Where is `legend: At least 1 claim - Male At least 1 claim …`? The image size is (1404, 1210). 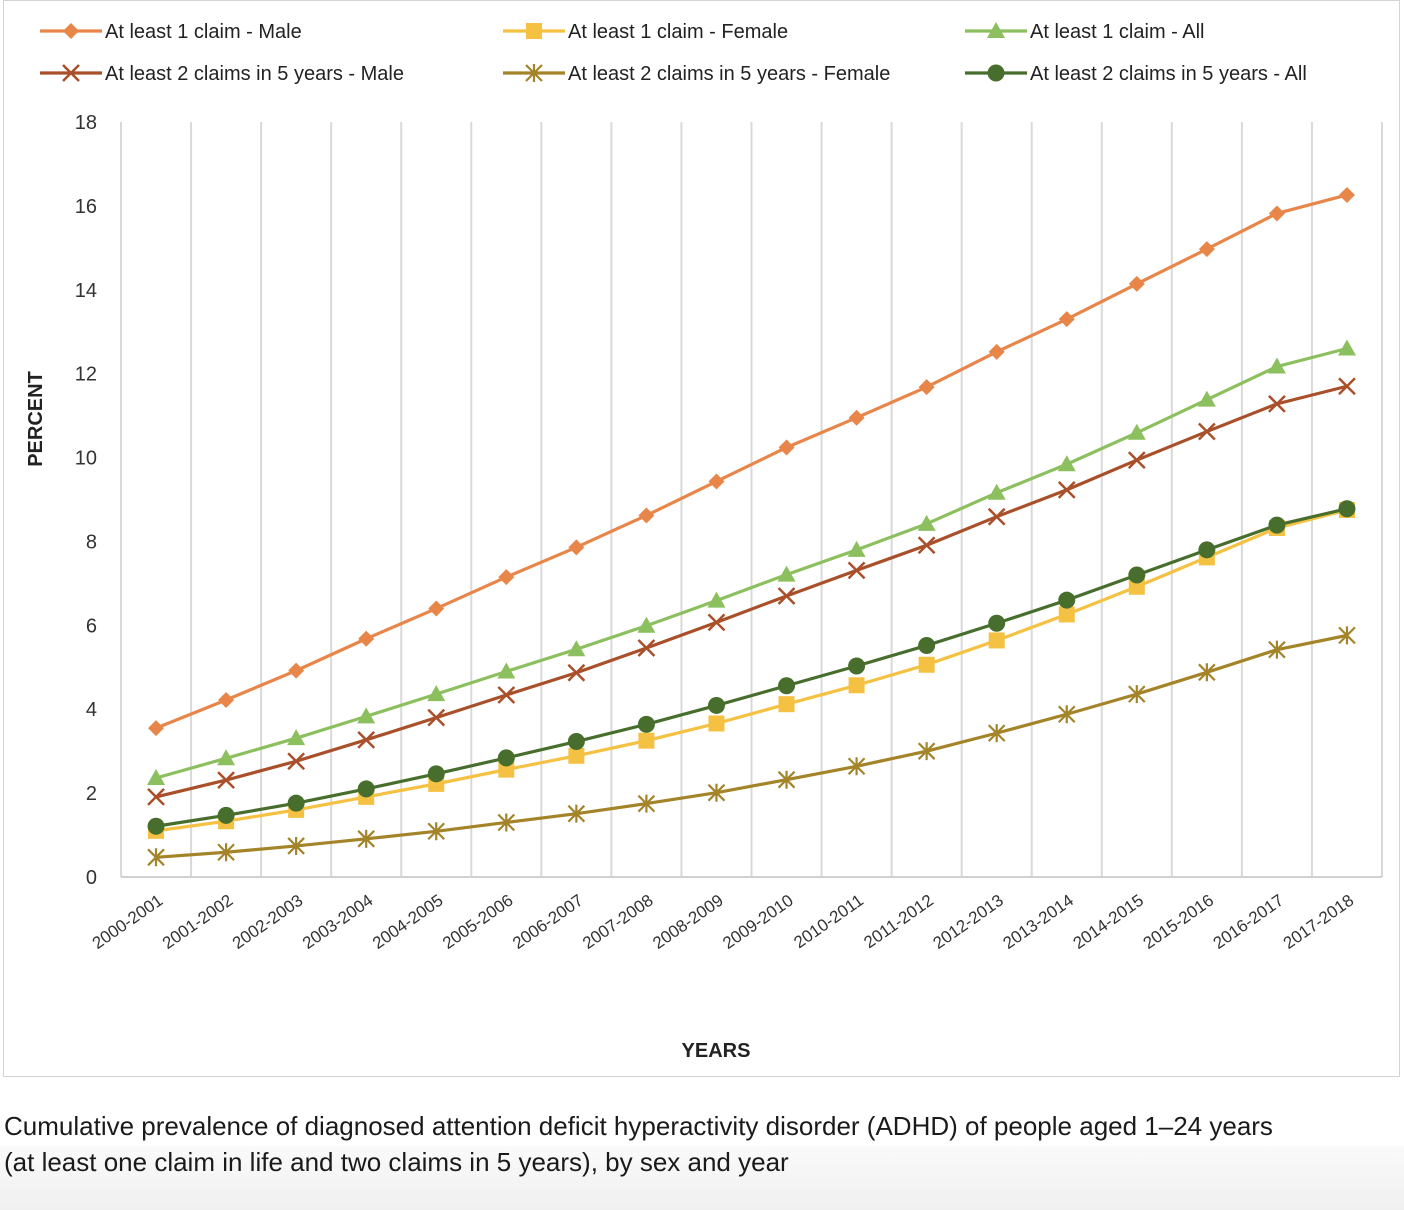 legend: At least 1 claim - Male At least 1 claim … is located at coordinates (673, 53).